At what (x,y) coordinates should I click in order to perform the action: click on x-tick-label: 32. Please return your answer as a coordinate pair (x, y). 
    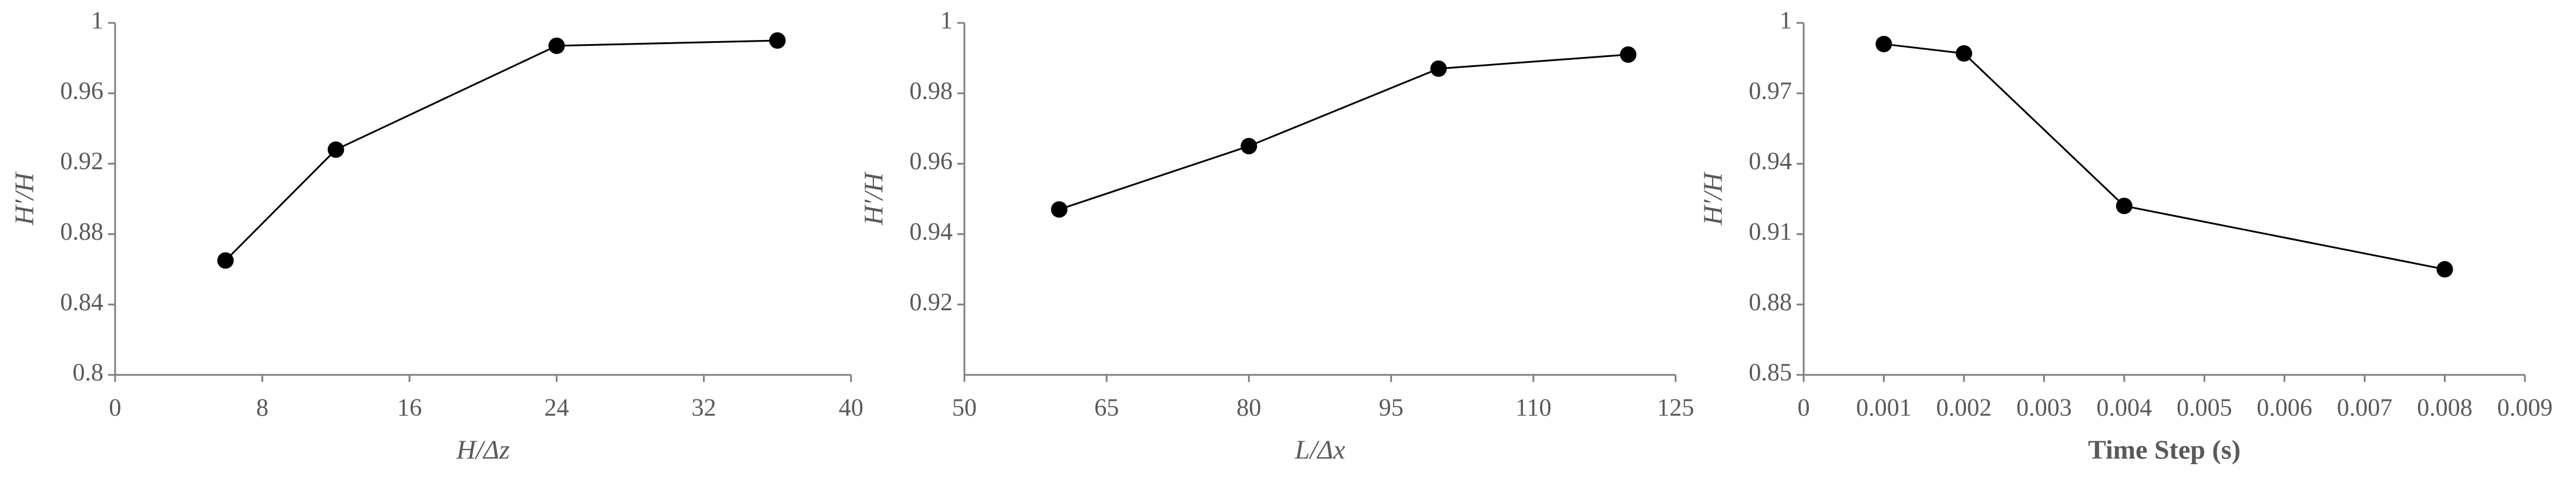
    Looking at the image, I should click on (703, 409).